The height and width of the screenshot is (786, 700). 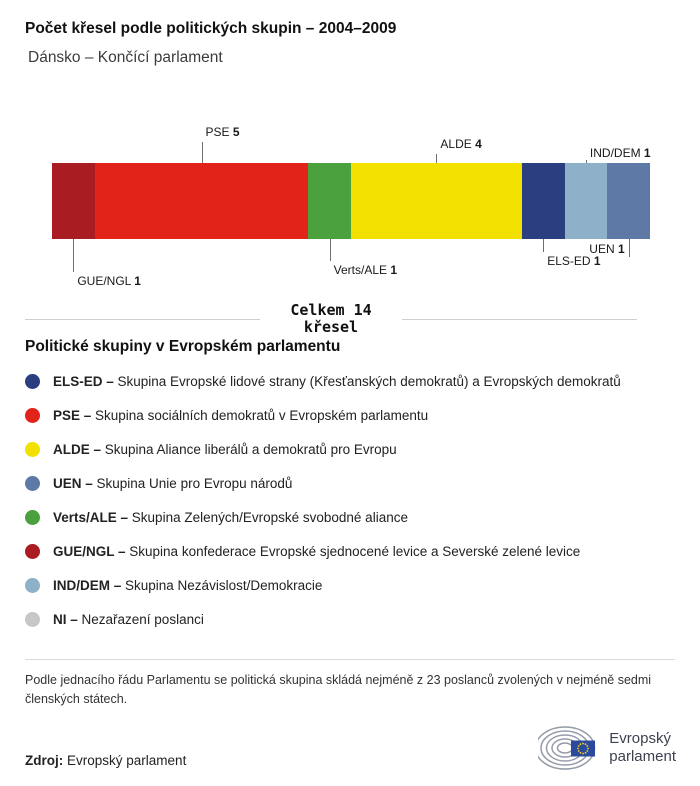 I want to click on bar-segment-gue-ngl, so click(x=73, y=201).